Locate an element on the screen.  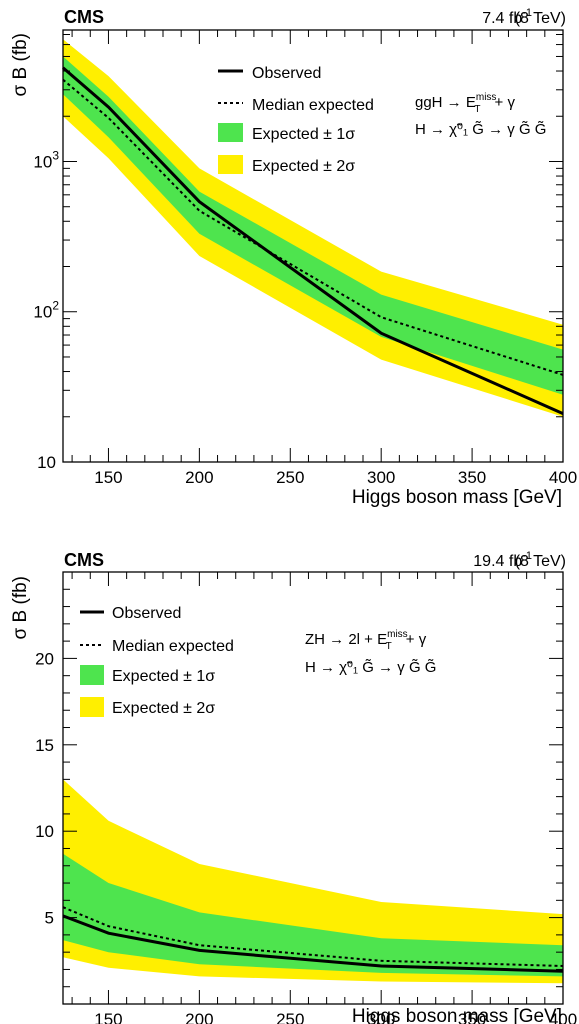
bottom-legend-median-label: Median expected is located at coordinates (173, 646).